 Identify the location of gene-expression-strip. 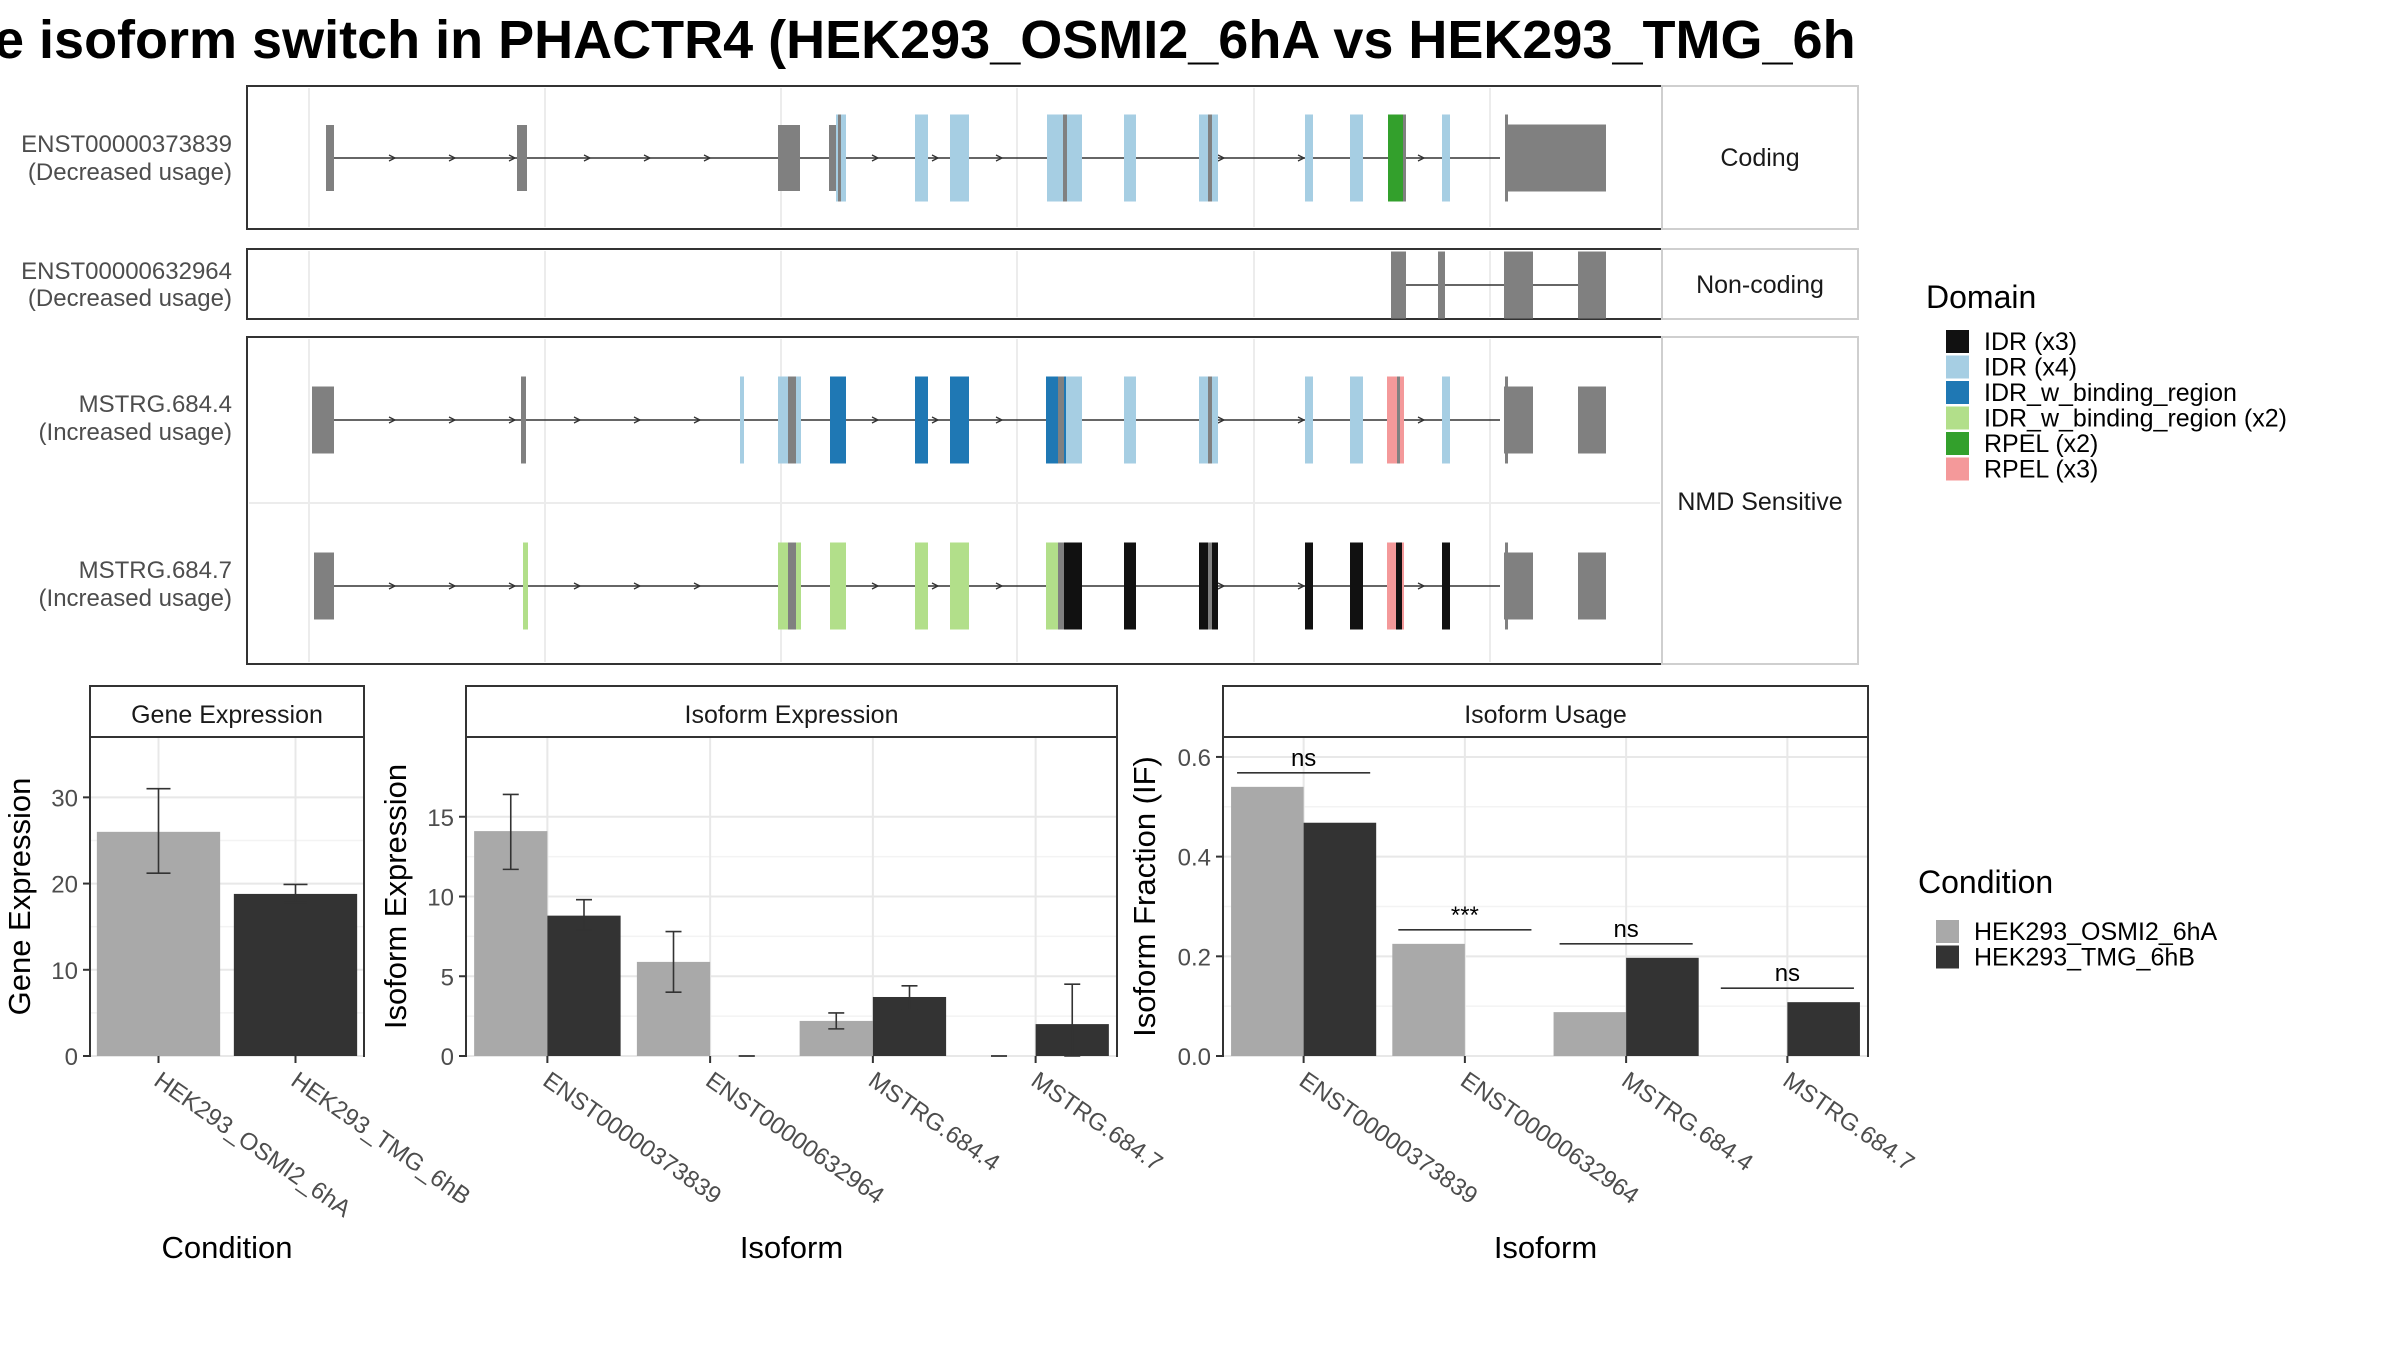
(227, 711).